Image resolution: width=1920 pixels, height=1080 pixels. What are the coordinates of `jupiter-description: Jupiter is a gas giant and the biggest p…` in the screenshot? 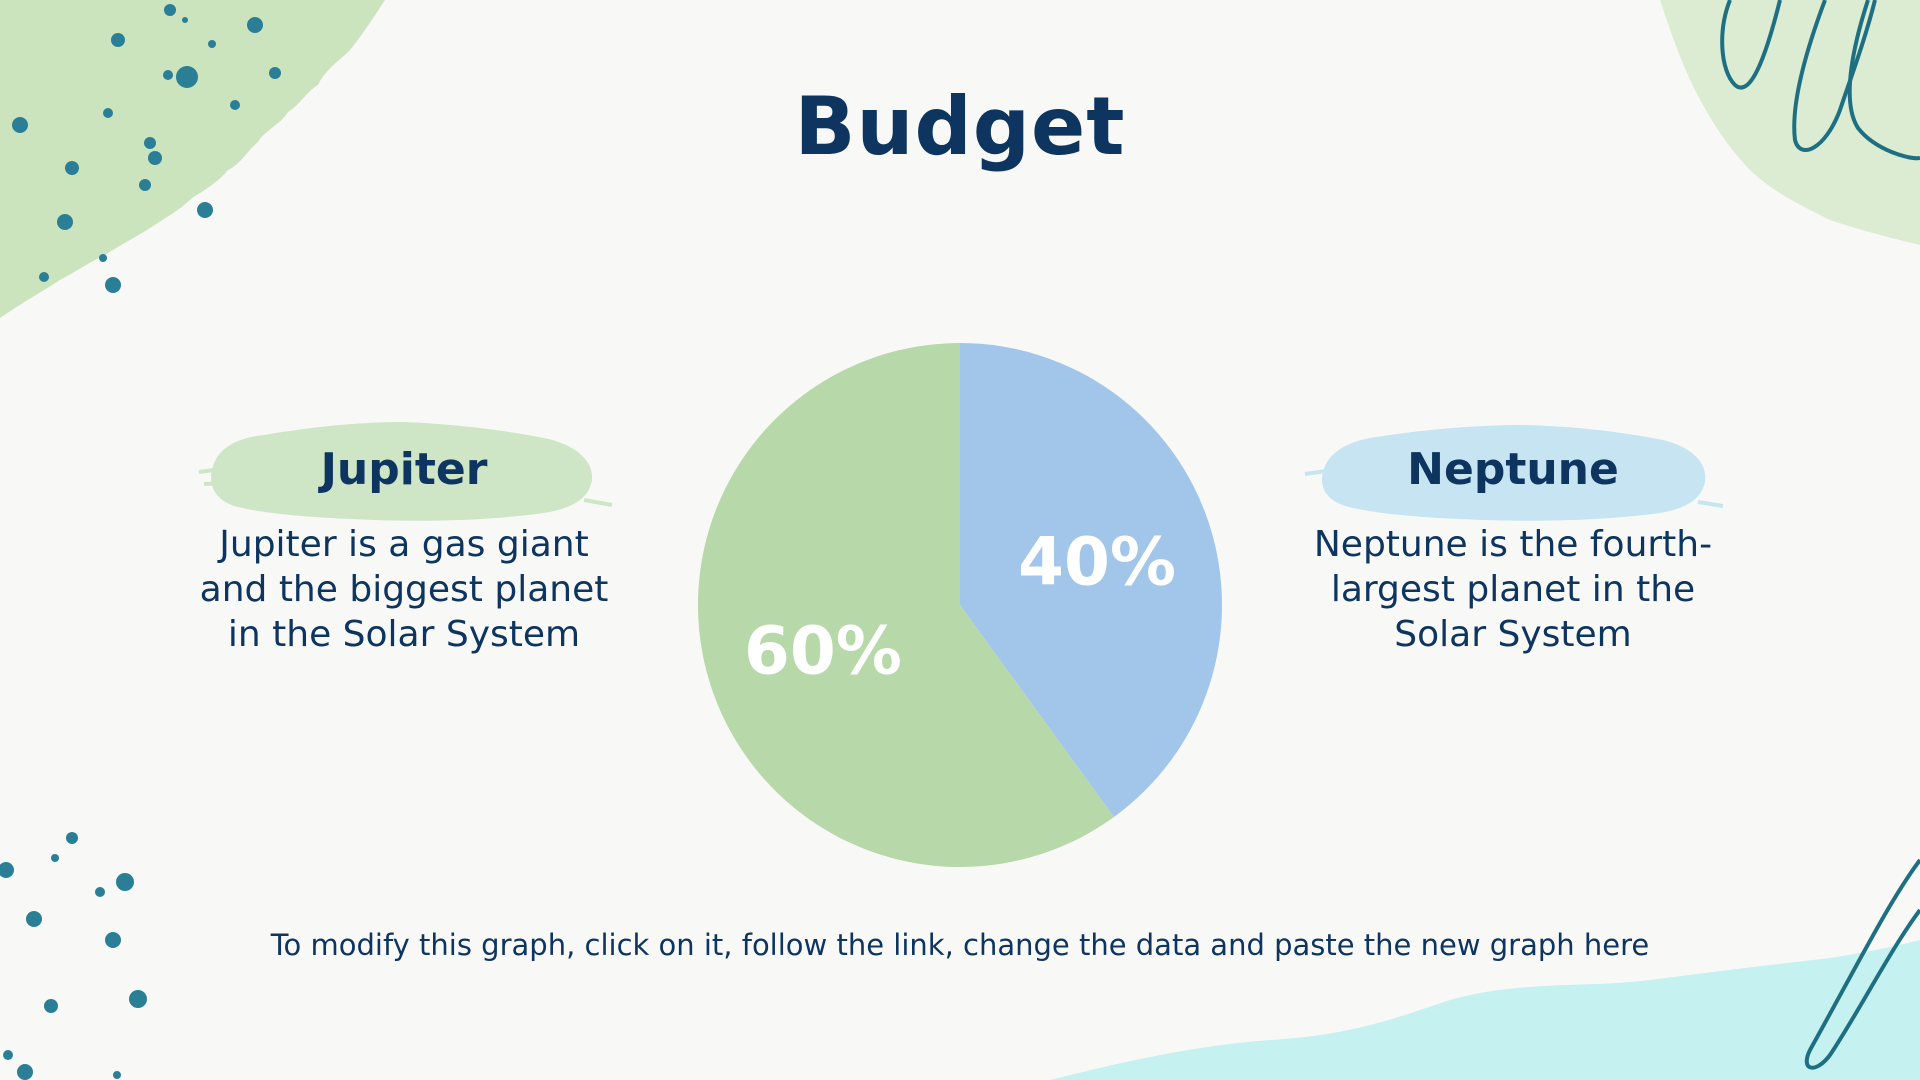 It's located at (404, 589).